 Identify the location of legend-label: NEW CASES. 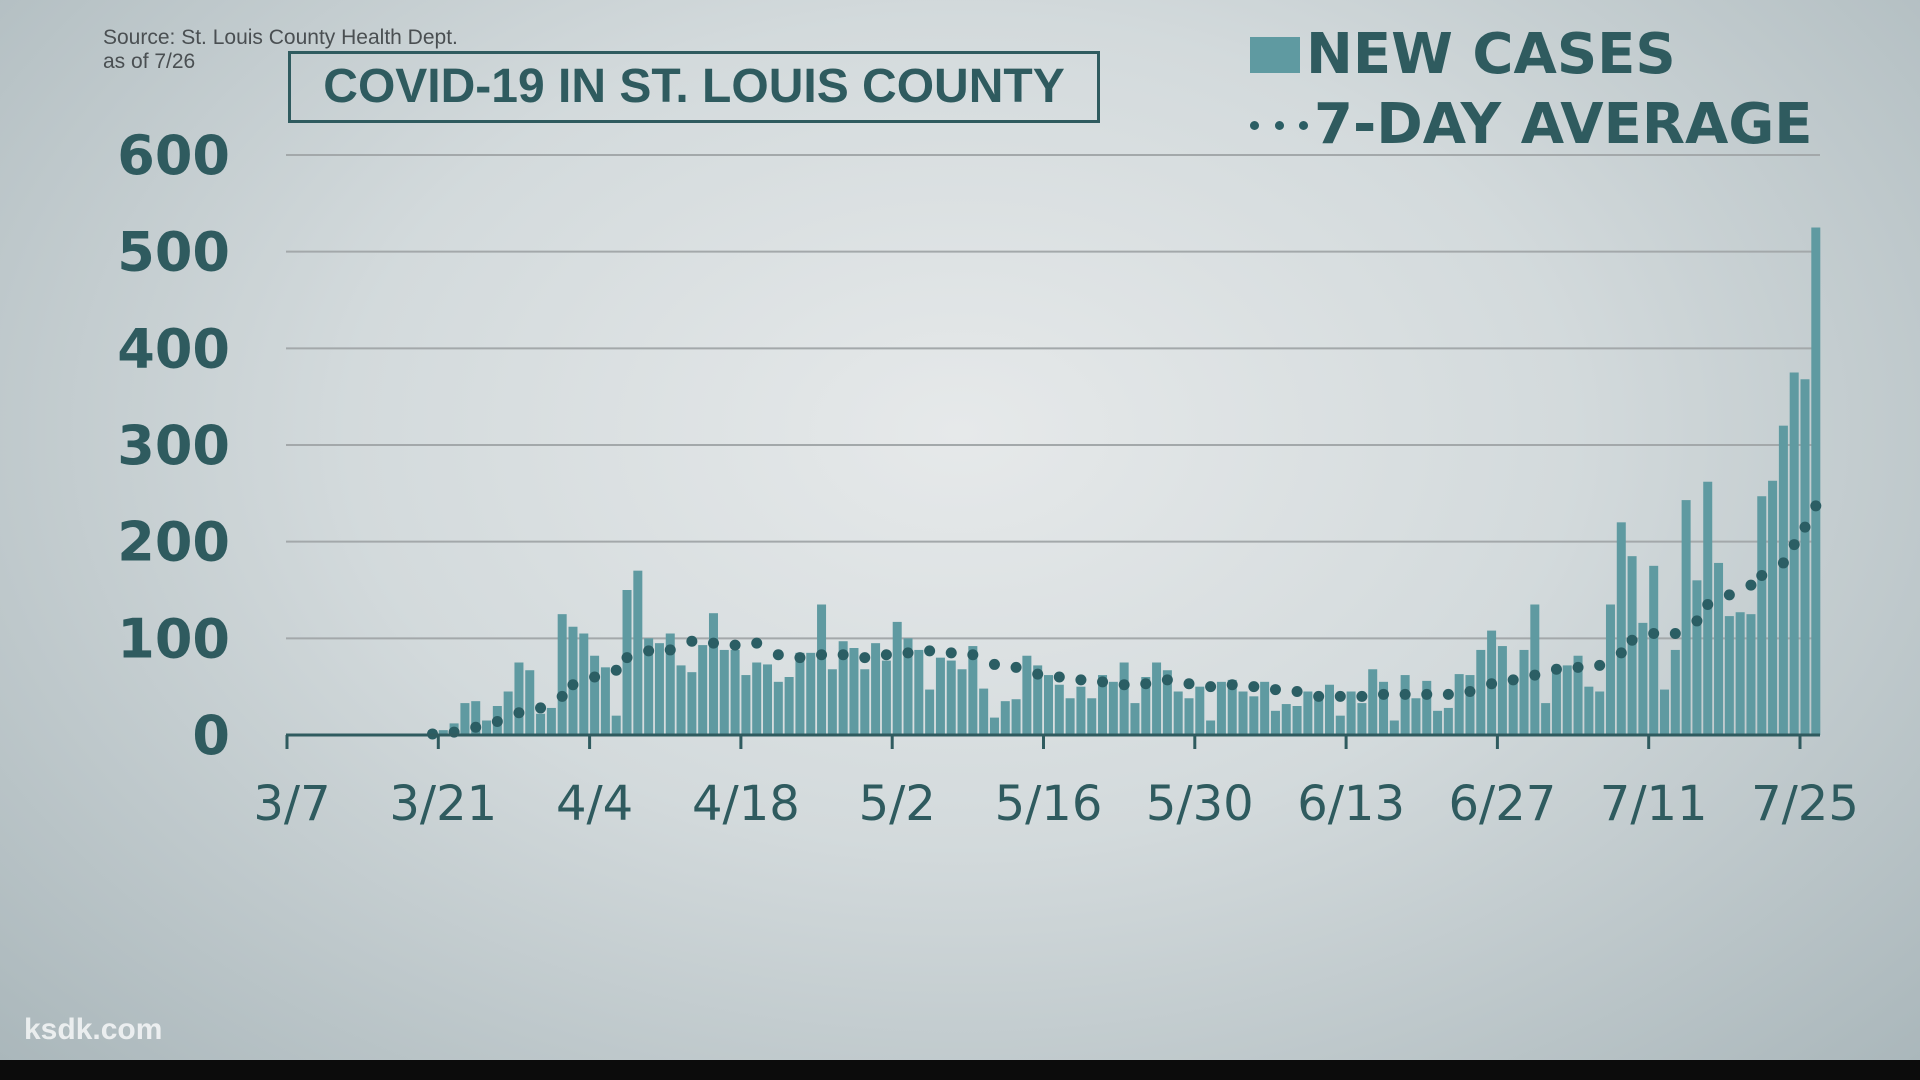
(1491, 54).